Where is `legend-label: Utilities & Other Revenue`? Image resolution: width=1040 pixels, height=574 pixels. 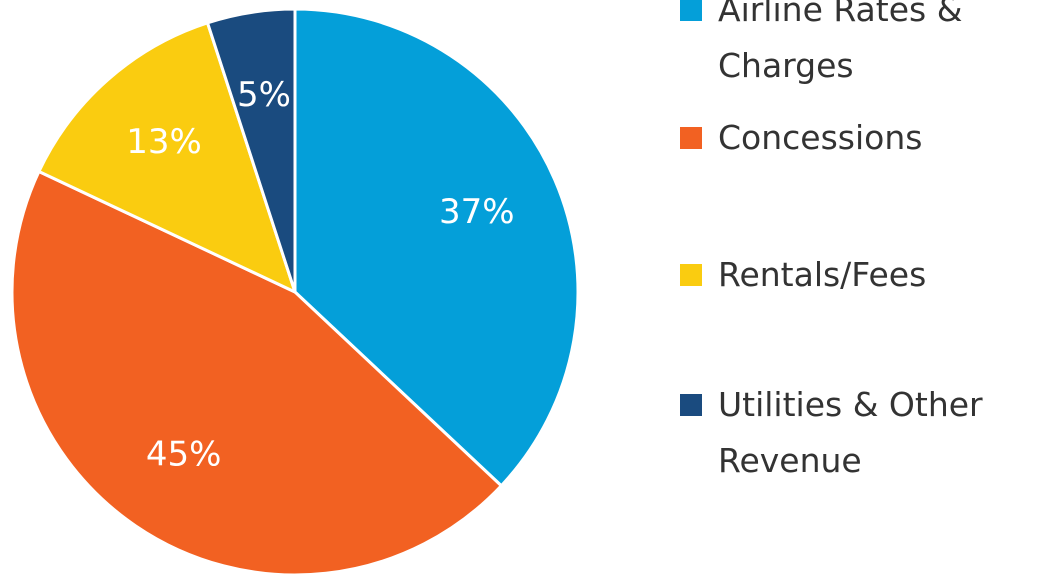
legend-label: Utilities & Other Revenue is located at coordinates (850, 432).